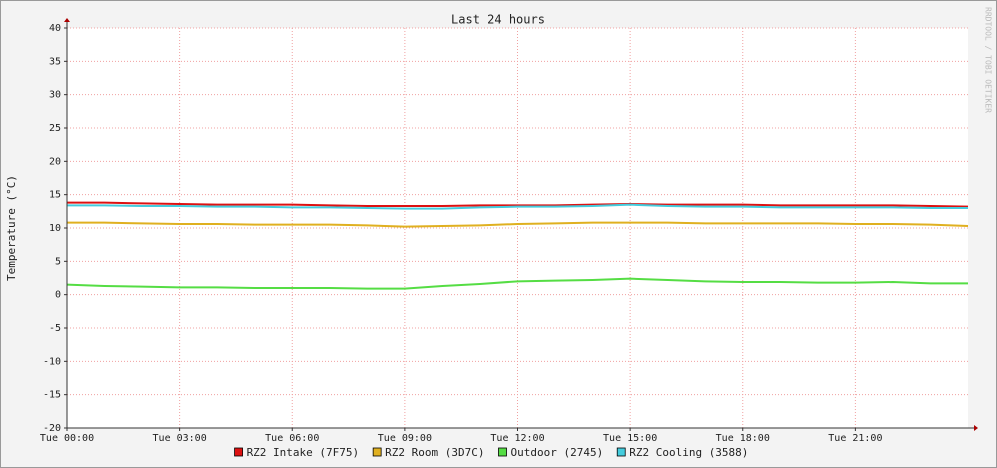 The width and height of the screenshot is (997, 468). What do you see at coordinates (434, 452) in the screenshot?
I see `legend-label: RZ2 Room (3D7C)` at bounding box center [434, 452].